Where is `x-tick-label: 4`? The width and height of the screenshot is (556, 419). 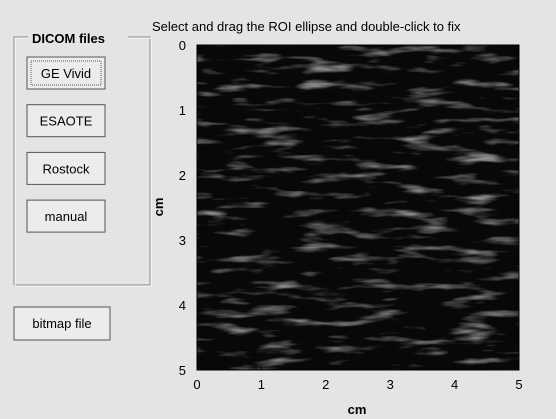
x-tick-label: 4 is located at coordinates (454, 384).